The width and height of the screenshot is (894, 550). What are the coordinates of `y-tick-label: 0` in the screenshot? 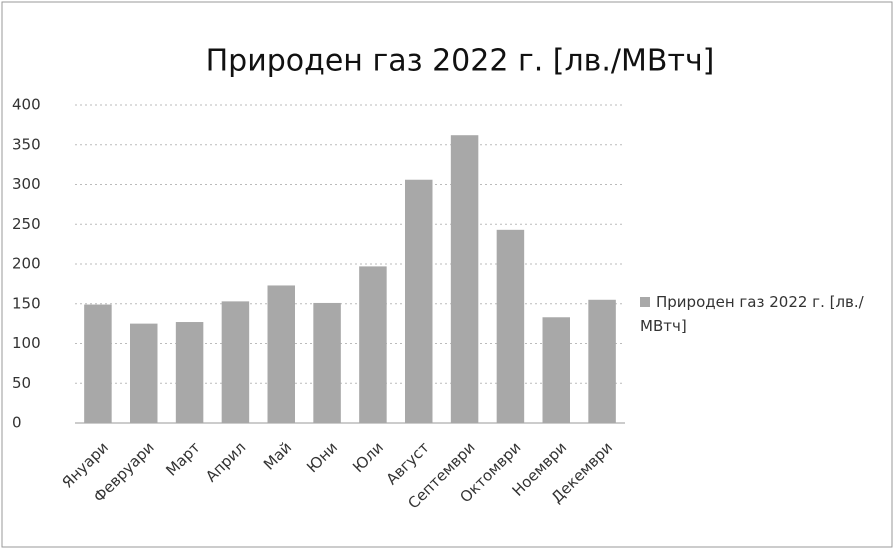 It's located at (17, 423).